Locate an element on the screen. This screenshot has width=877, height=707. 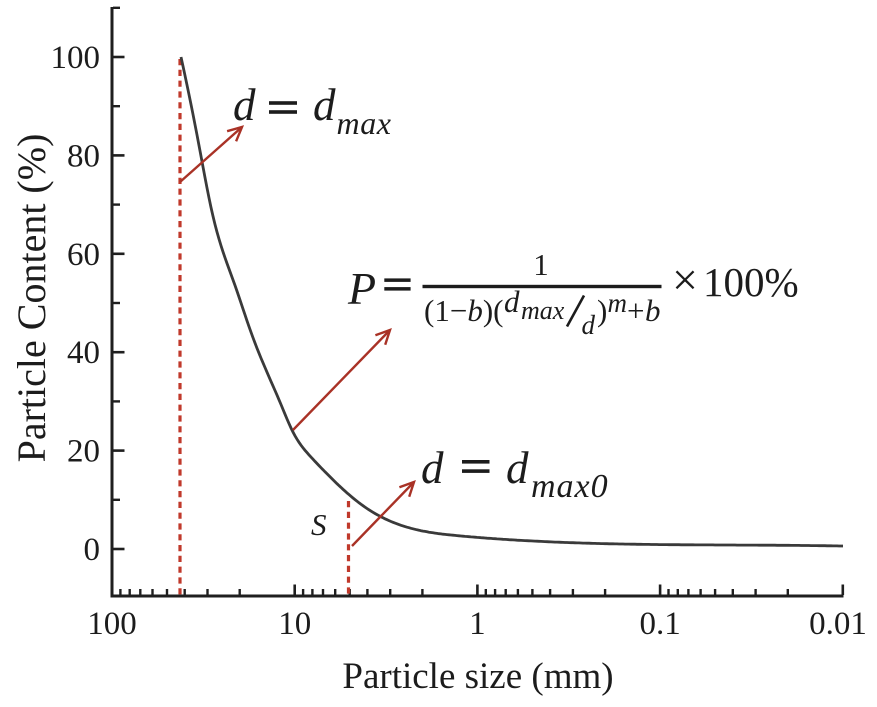
svg-text: m is located at coordinates (618, 303).